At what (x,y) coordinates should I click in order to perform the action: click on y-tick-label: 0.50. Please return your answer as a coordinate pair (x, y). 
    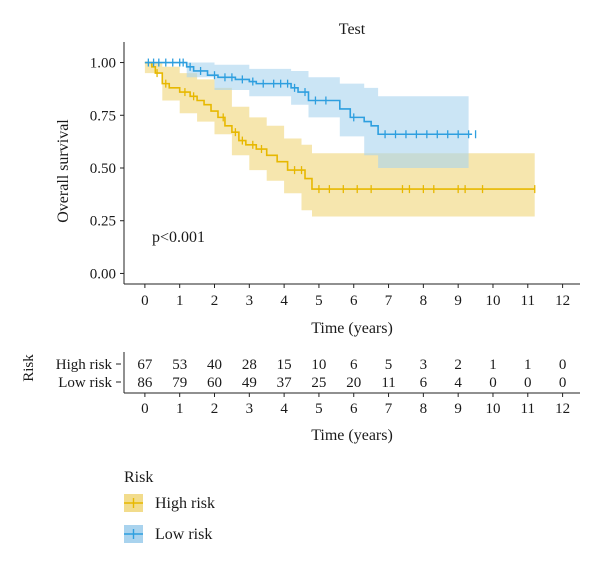
    Looking at the image, I should click on (103, 169).